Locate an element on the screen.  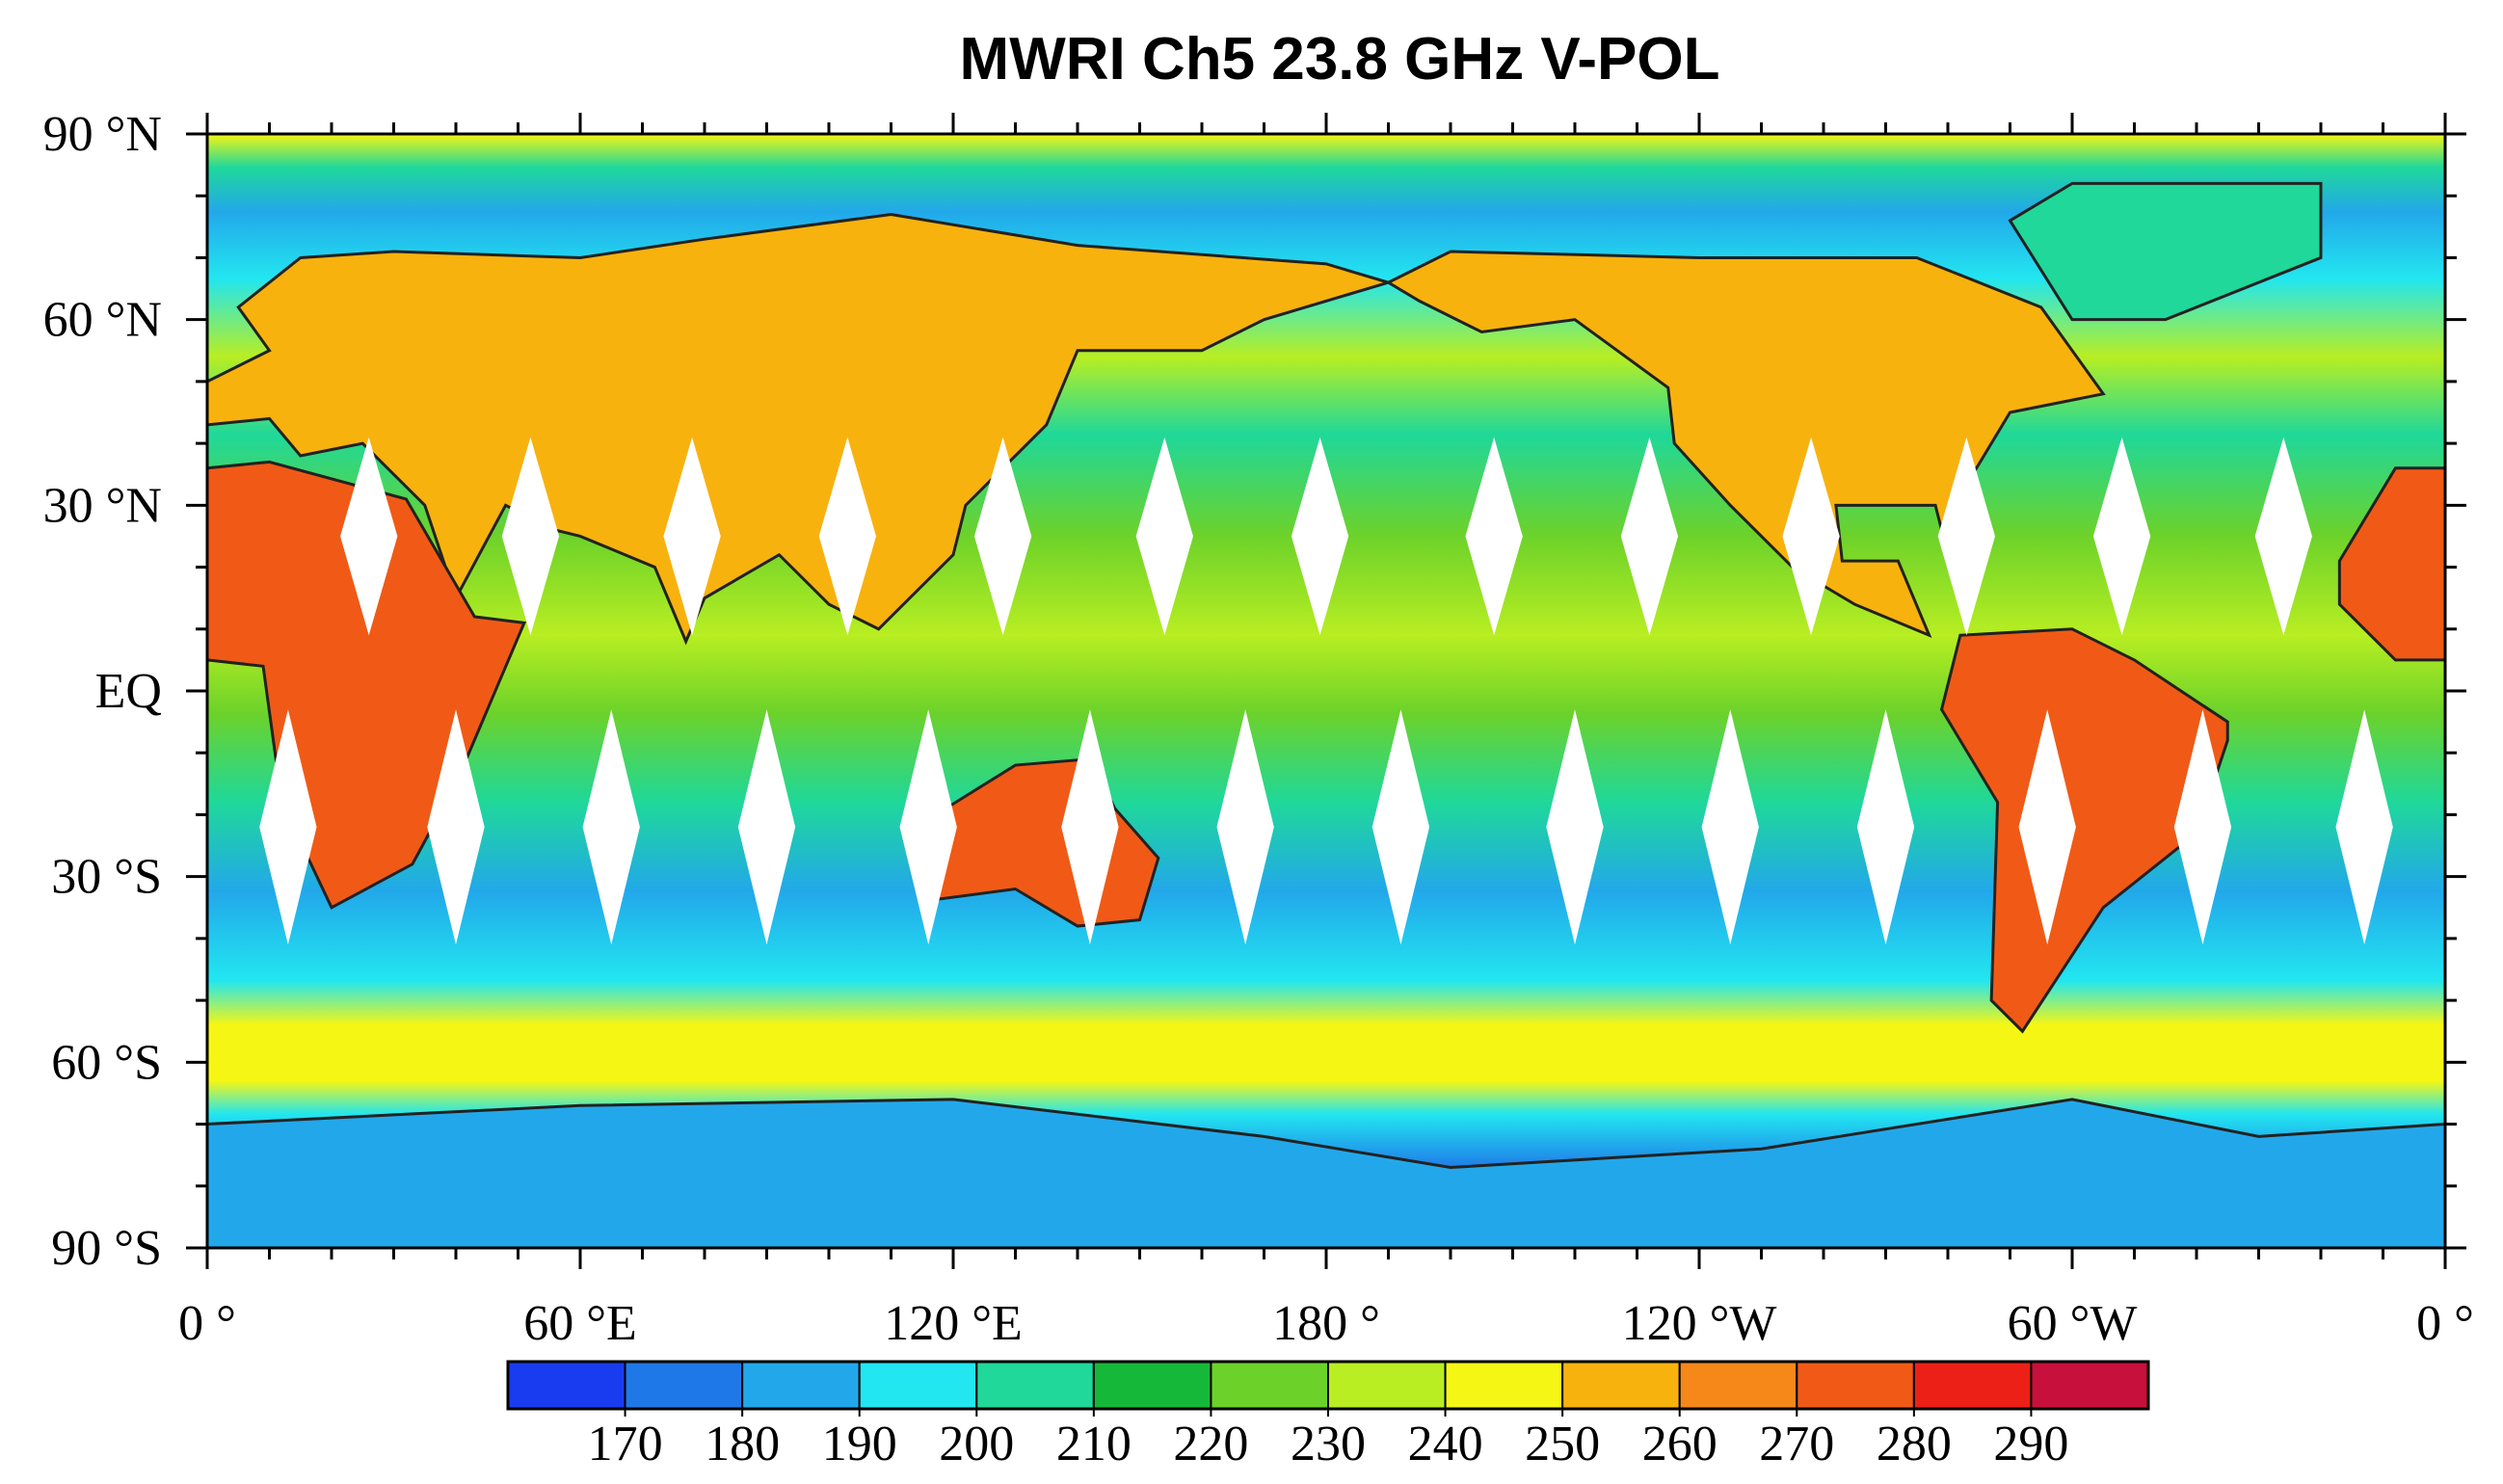
lon-label: 120 °W is located at coordinates (1699, 1323).